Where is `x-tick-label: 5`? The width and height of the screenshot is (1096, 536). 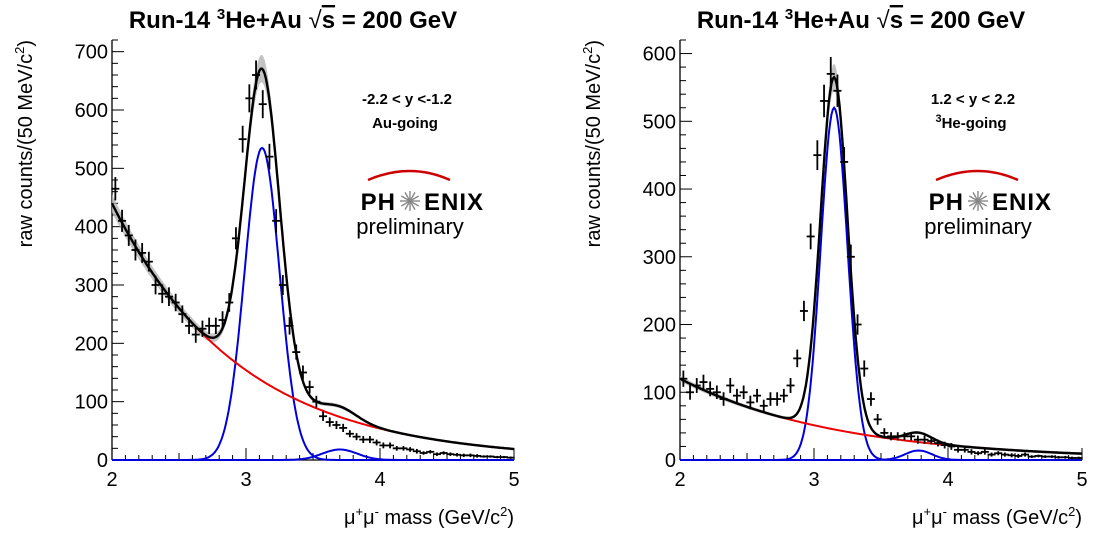 x-tick-label: 5 is located at coordinates (513, 480).